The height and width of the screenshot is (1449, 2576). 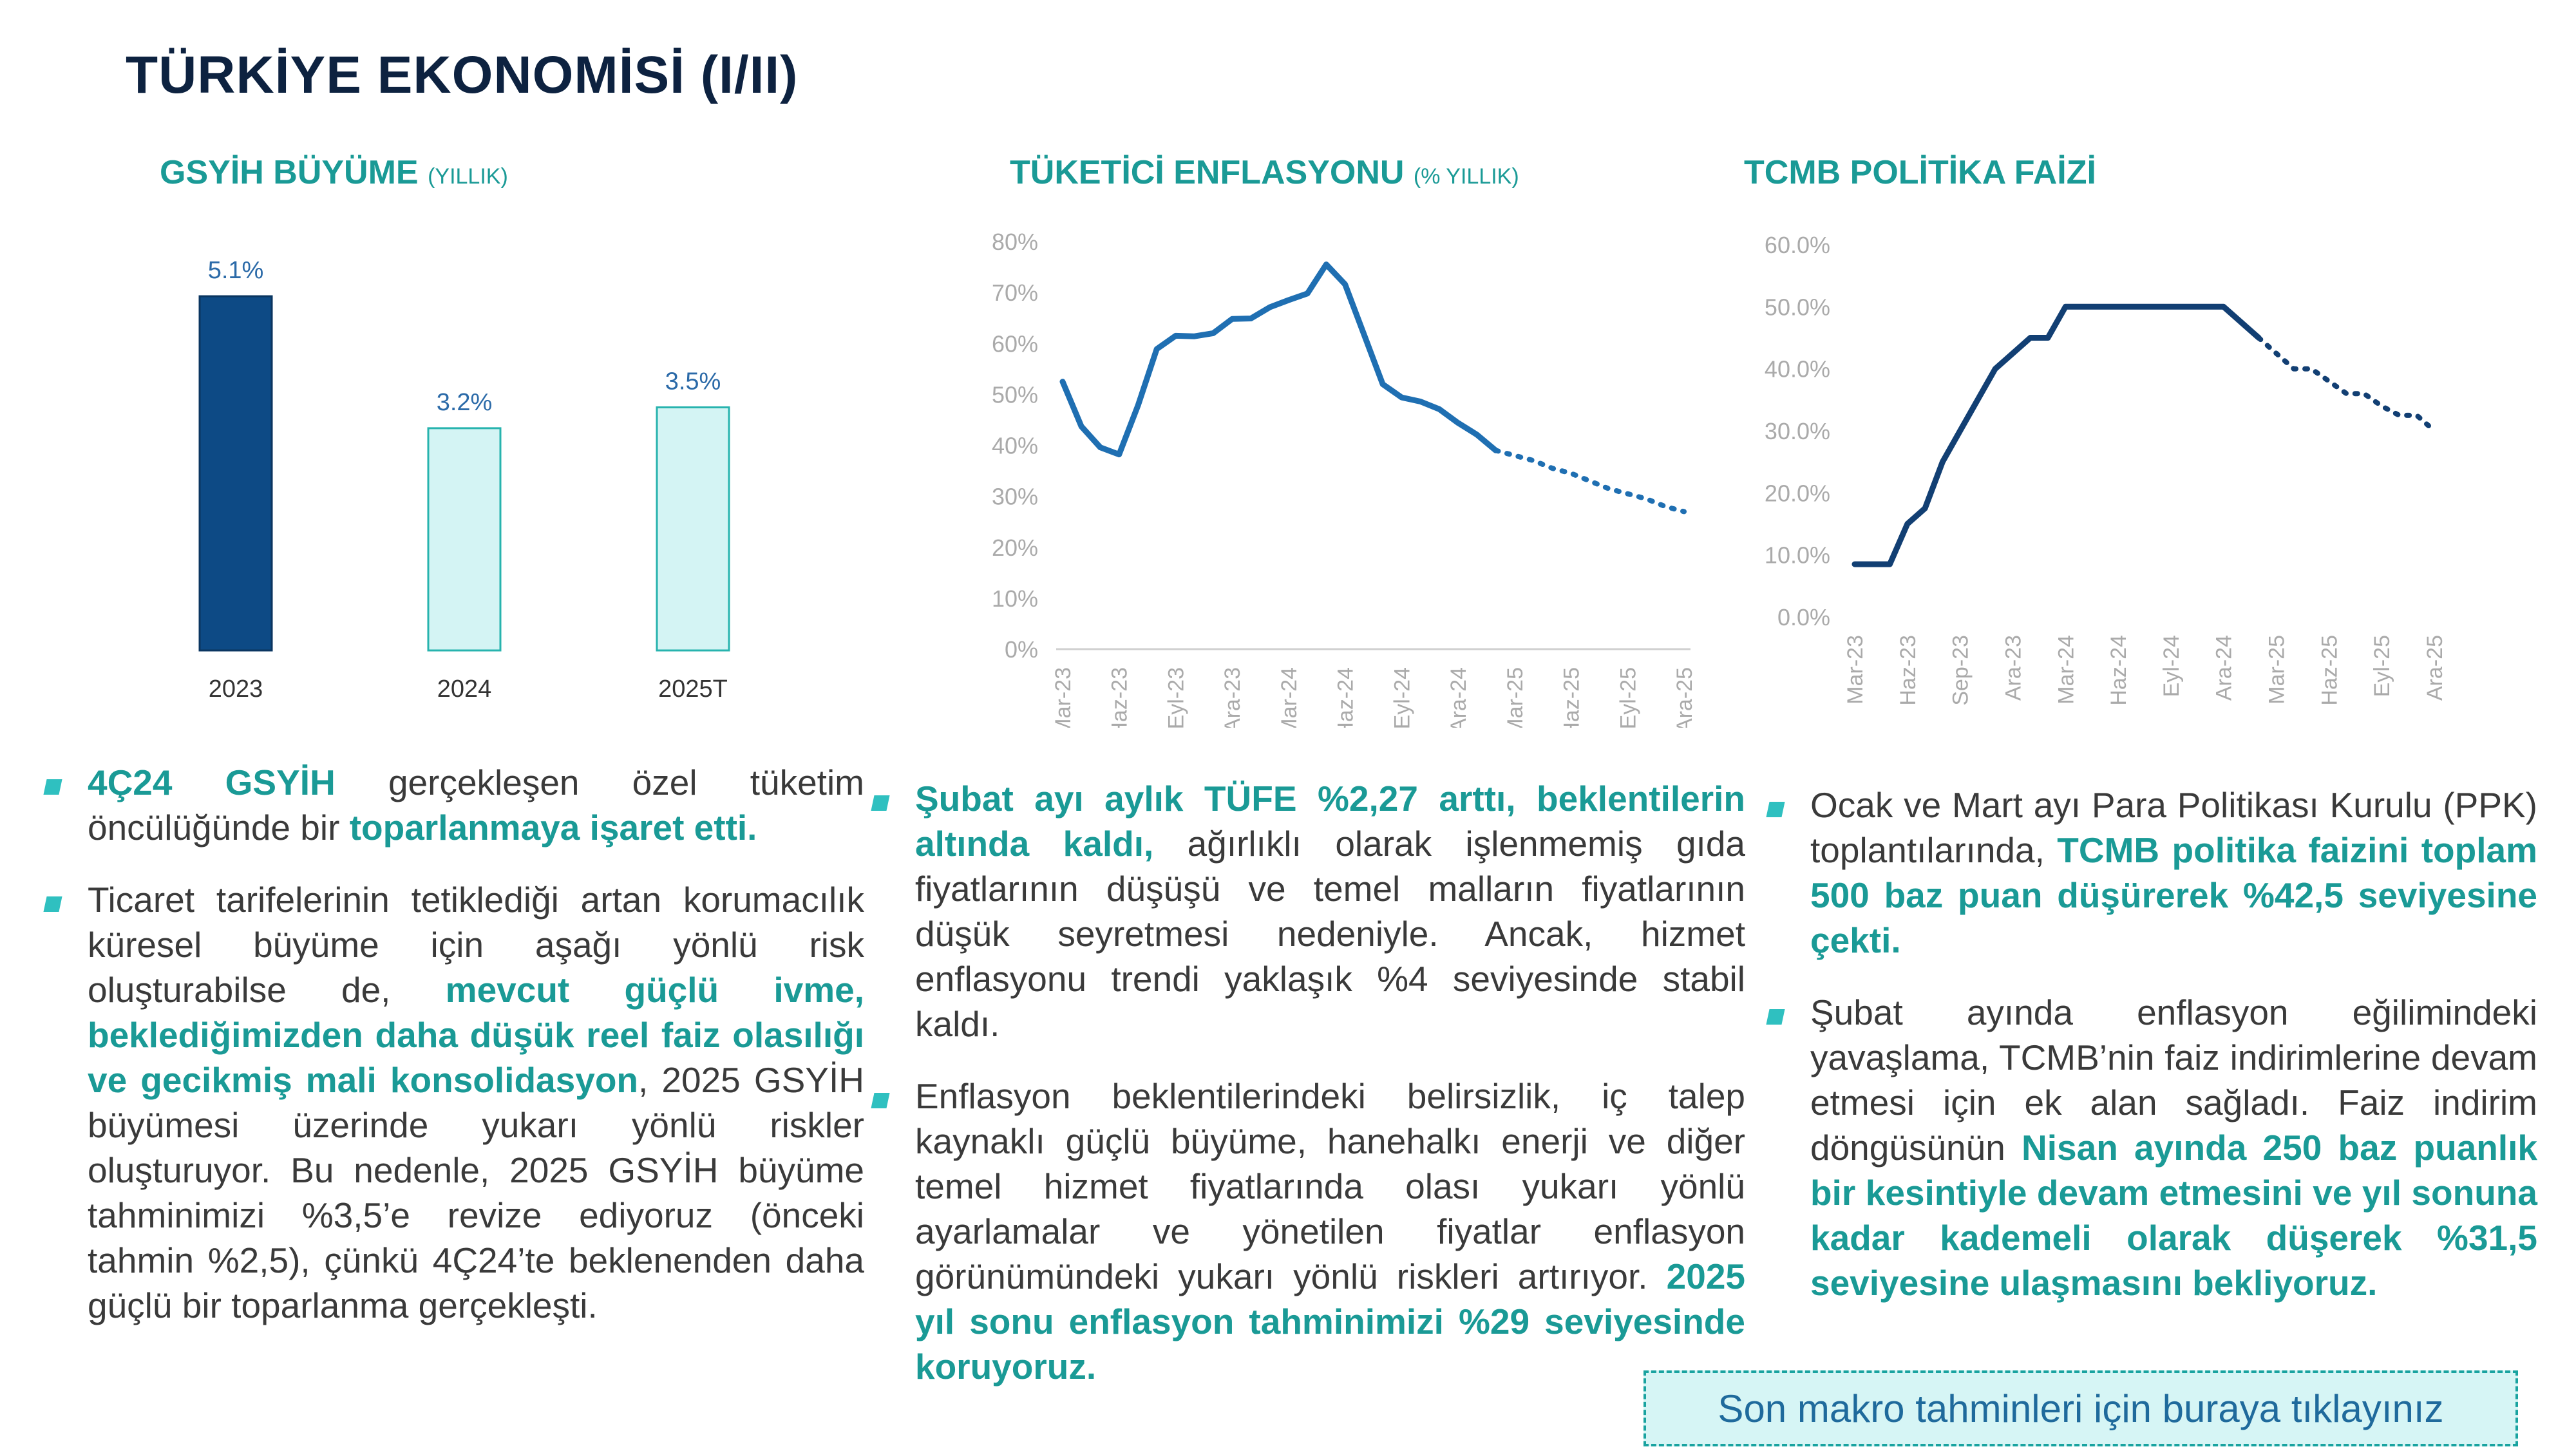 What do you see at coordinates (476, 805) in the screenshot?
I see `body-text: gerçekleşen özel tüketim öncülüğünde bir` at bounding box center [476, 805].